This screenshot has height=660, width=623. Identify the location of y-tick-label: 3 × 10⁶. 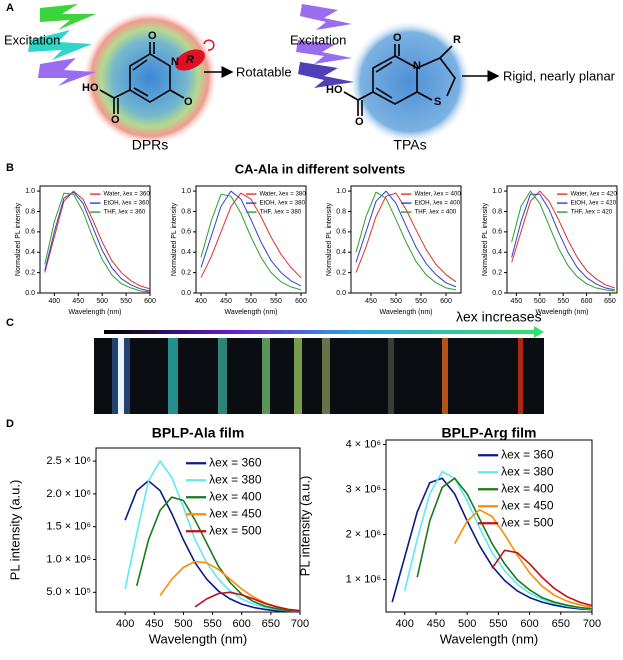
(363, 489).